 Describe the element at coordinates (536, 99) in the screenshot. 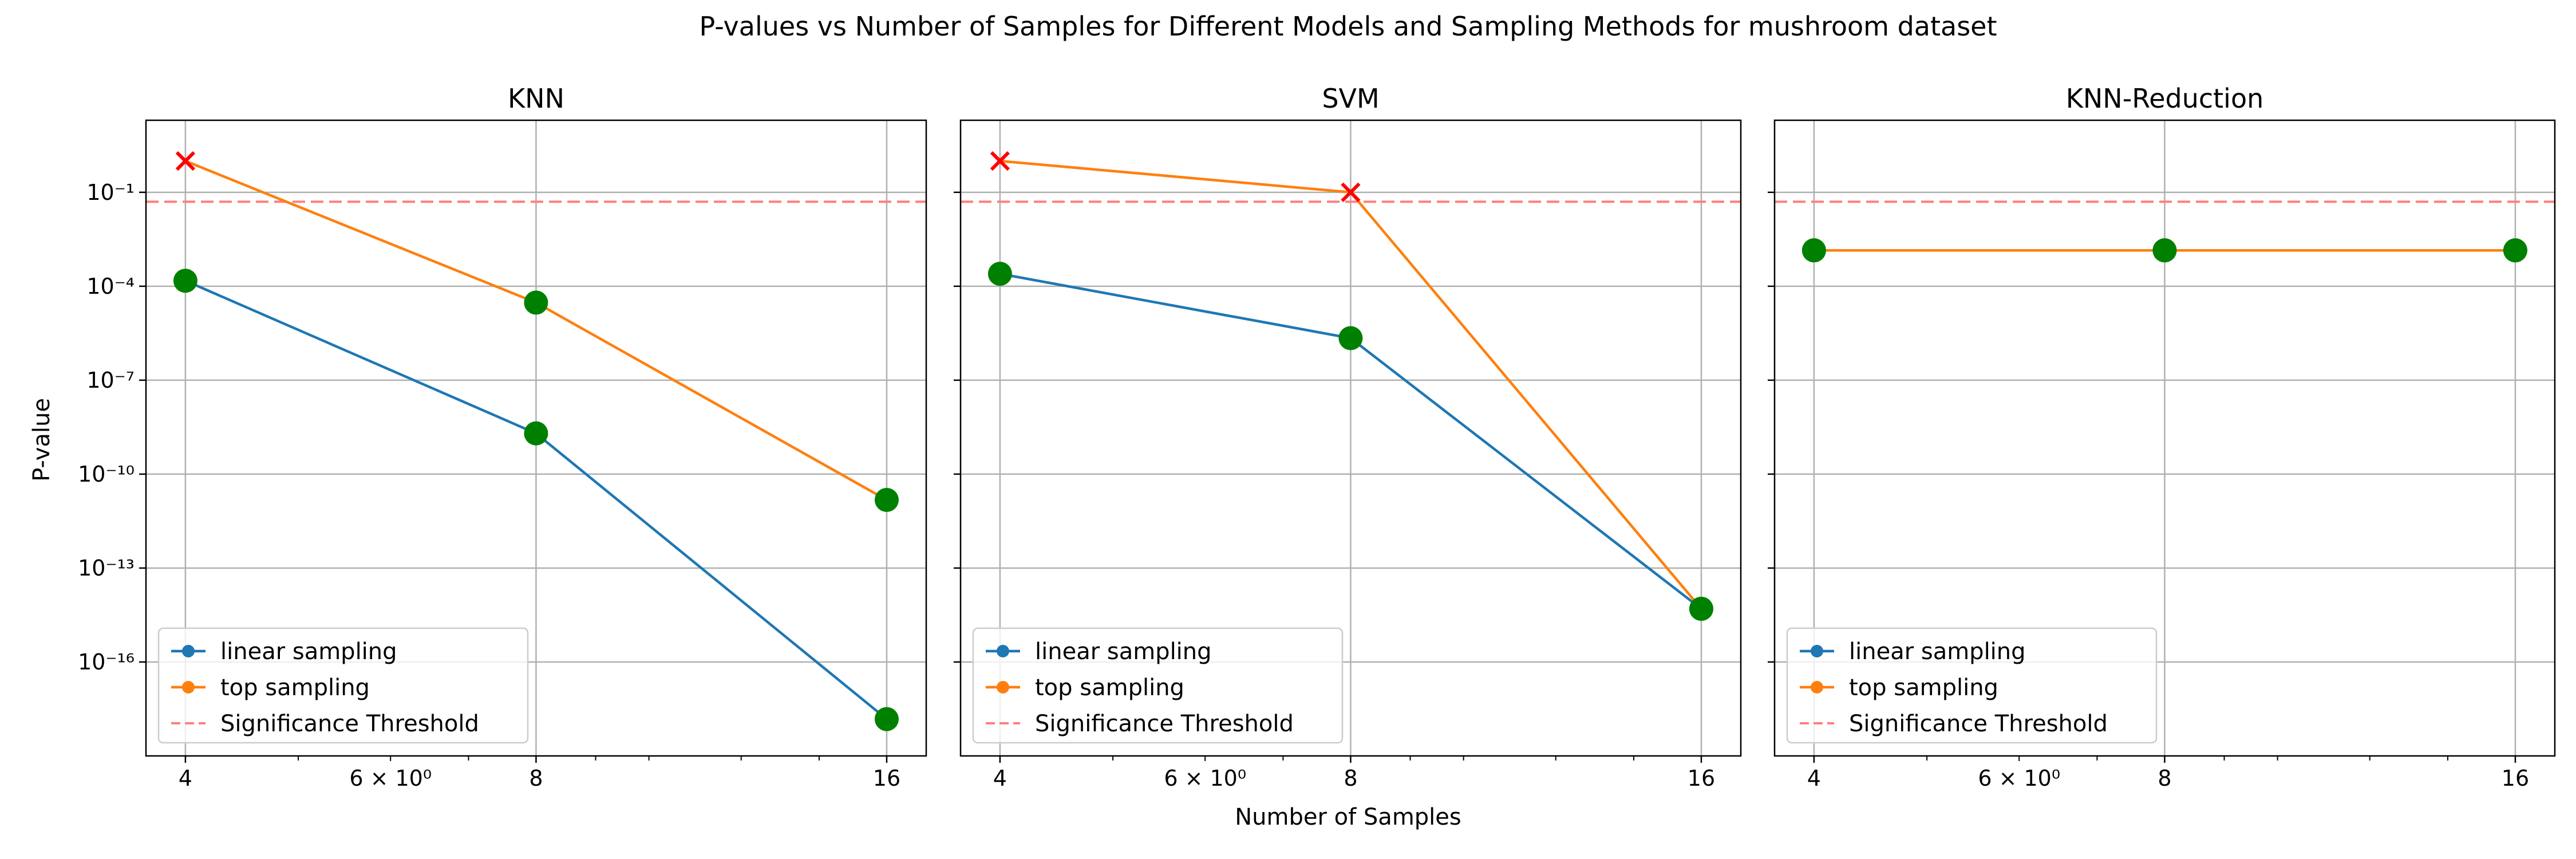

I see `panel-title: KNN` at that location.